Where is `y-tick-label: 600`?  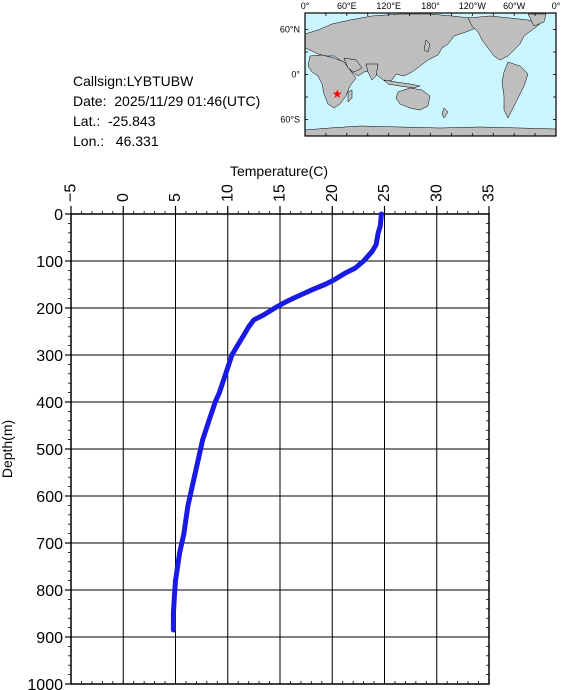 y-tick-label: 600 is located at coordinates (49, 497).